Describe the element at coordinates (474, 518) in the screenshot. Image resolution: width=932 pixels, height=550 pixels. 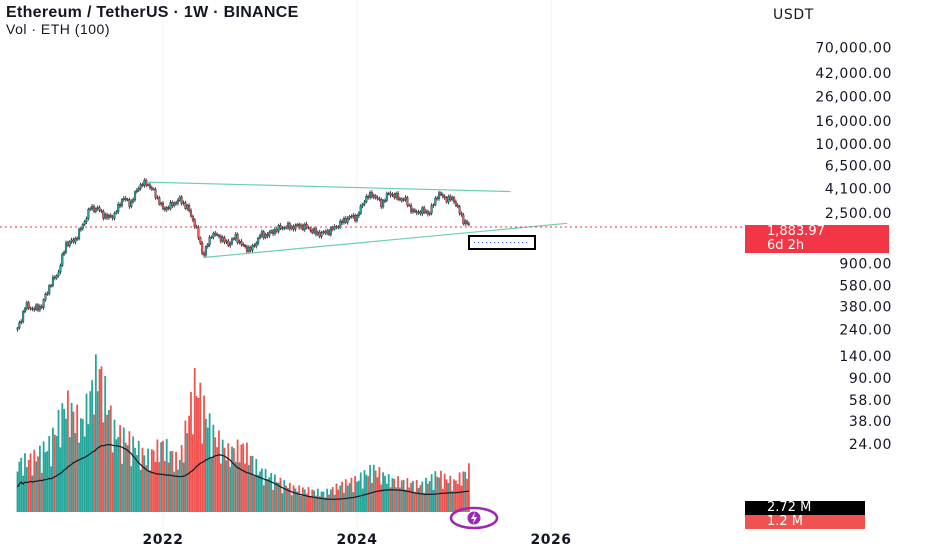
I see `brand-icon` at that location.